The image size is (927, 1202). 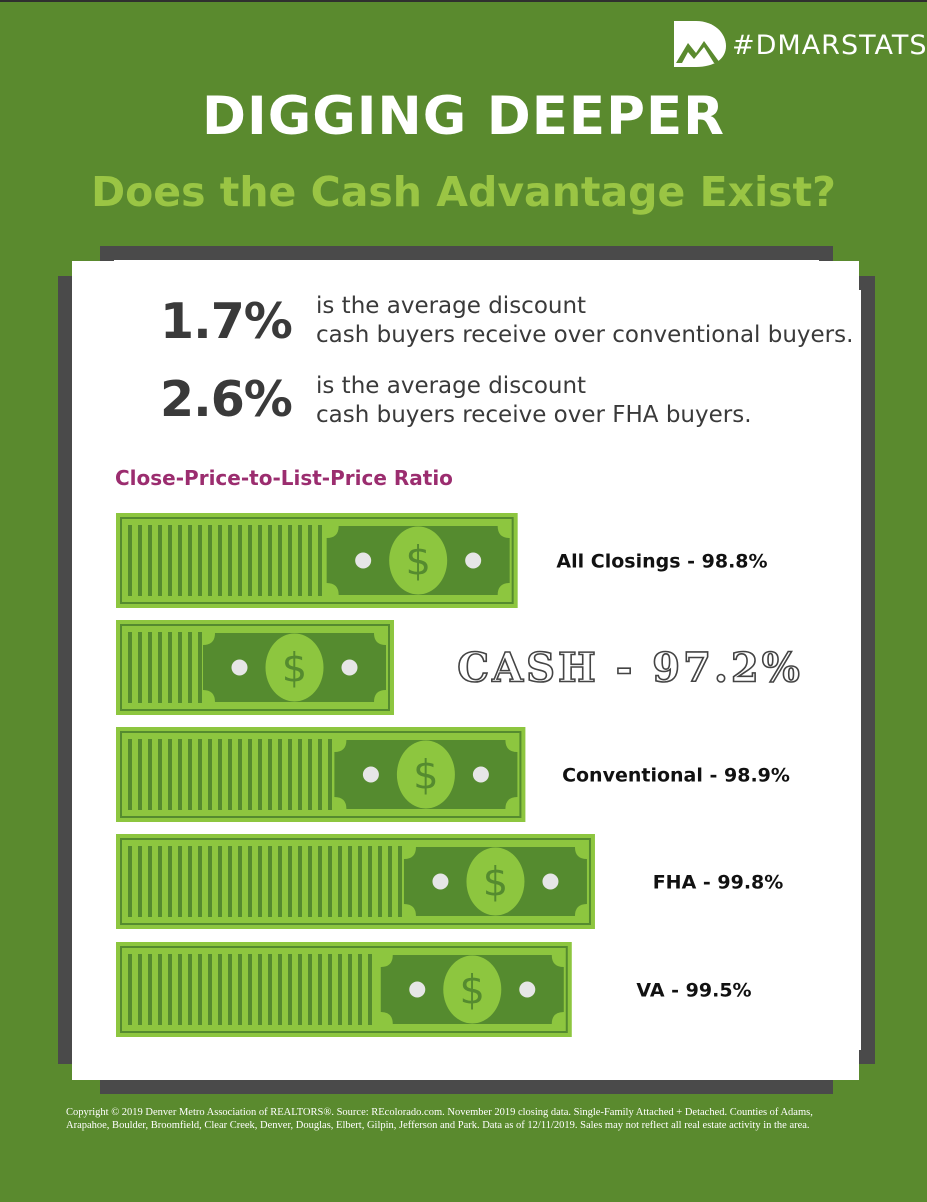 I want to click on bar-label-all-closings: All Closings - 98.8%, so click(x=661, y=562).